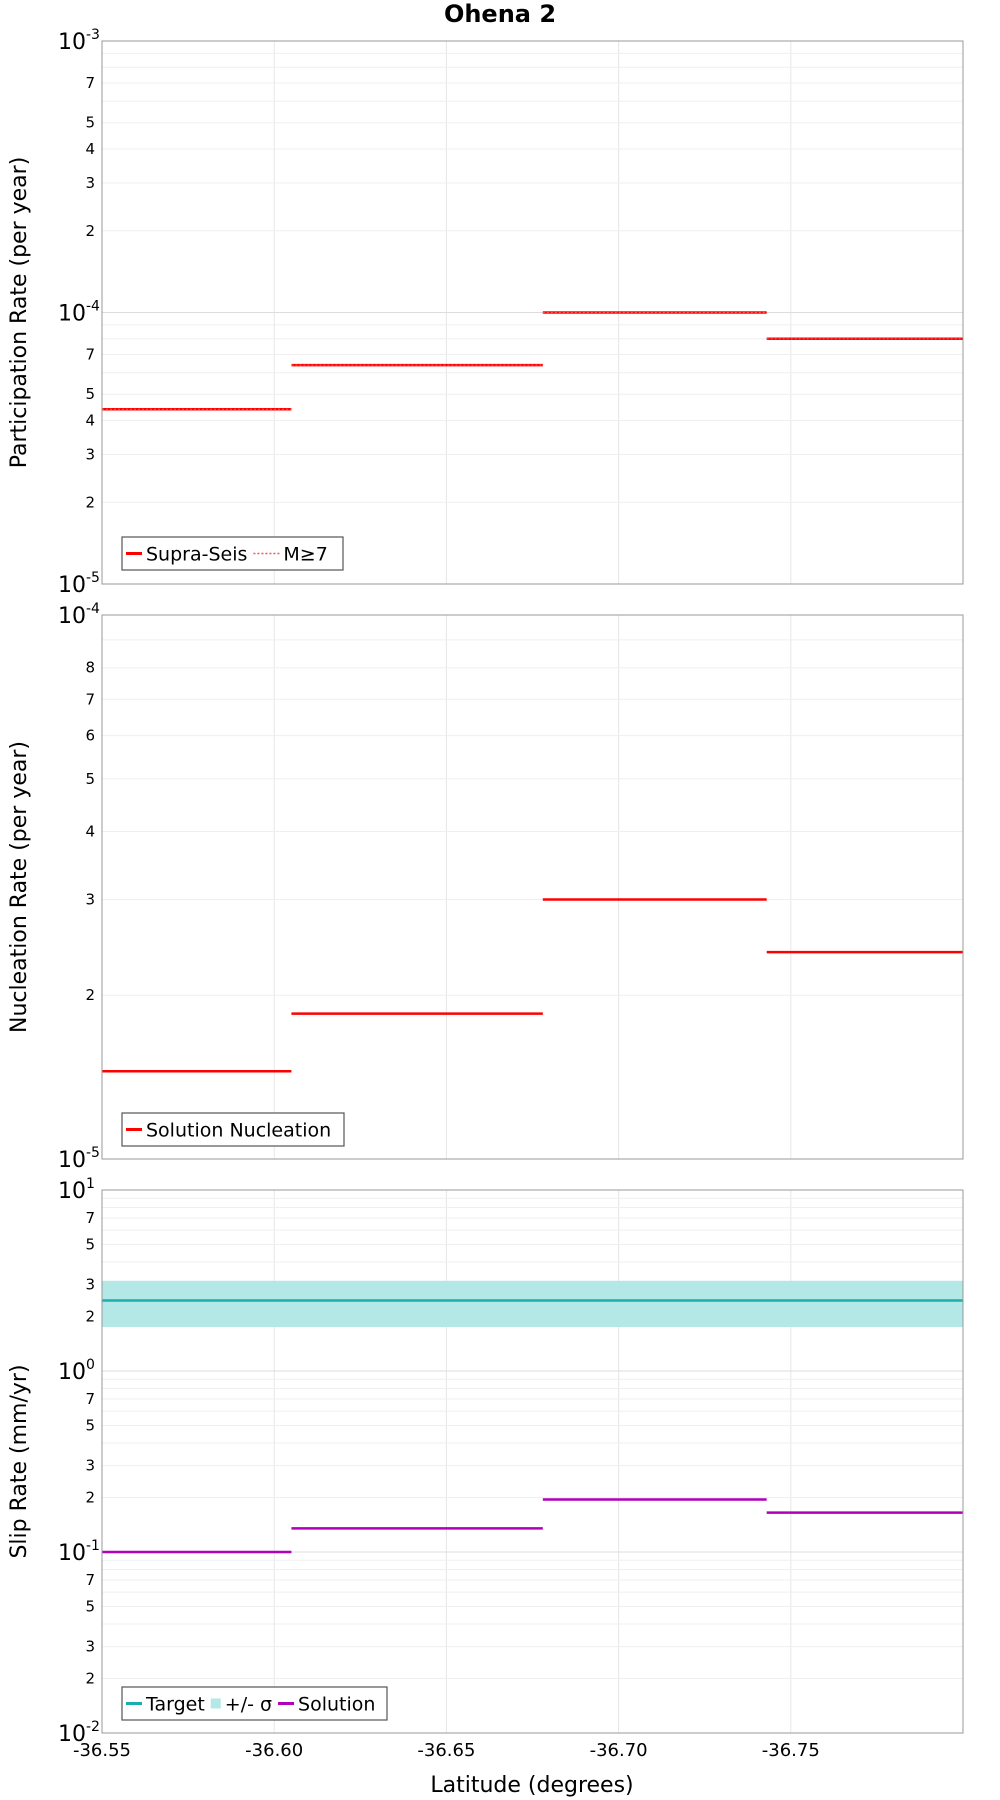 The height and width of the screenshot is (1800, 1000). I want to click on legend-label: Solution Nucleation, so click(238, 1131).